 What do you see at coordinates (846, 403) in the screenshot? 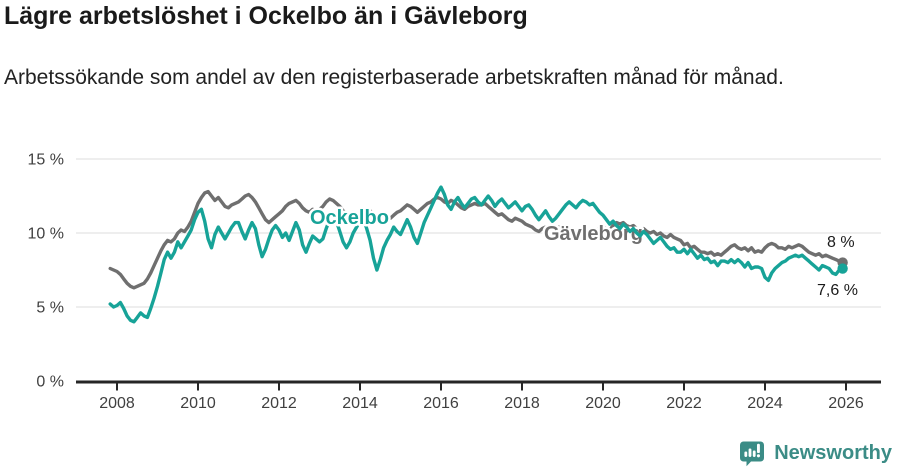
I see `x-tick-label: 2026` at bounding box center [846, 403].